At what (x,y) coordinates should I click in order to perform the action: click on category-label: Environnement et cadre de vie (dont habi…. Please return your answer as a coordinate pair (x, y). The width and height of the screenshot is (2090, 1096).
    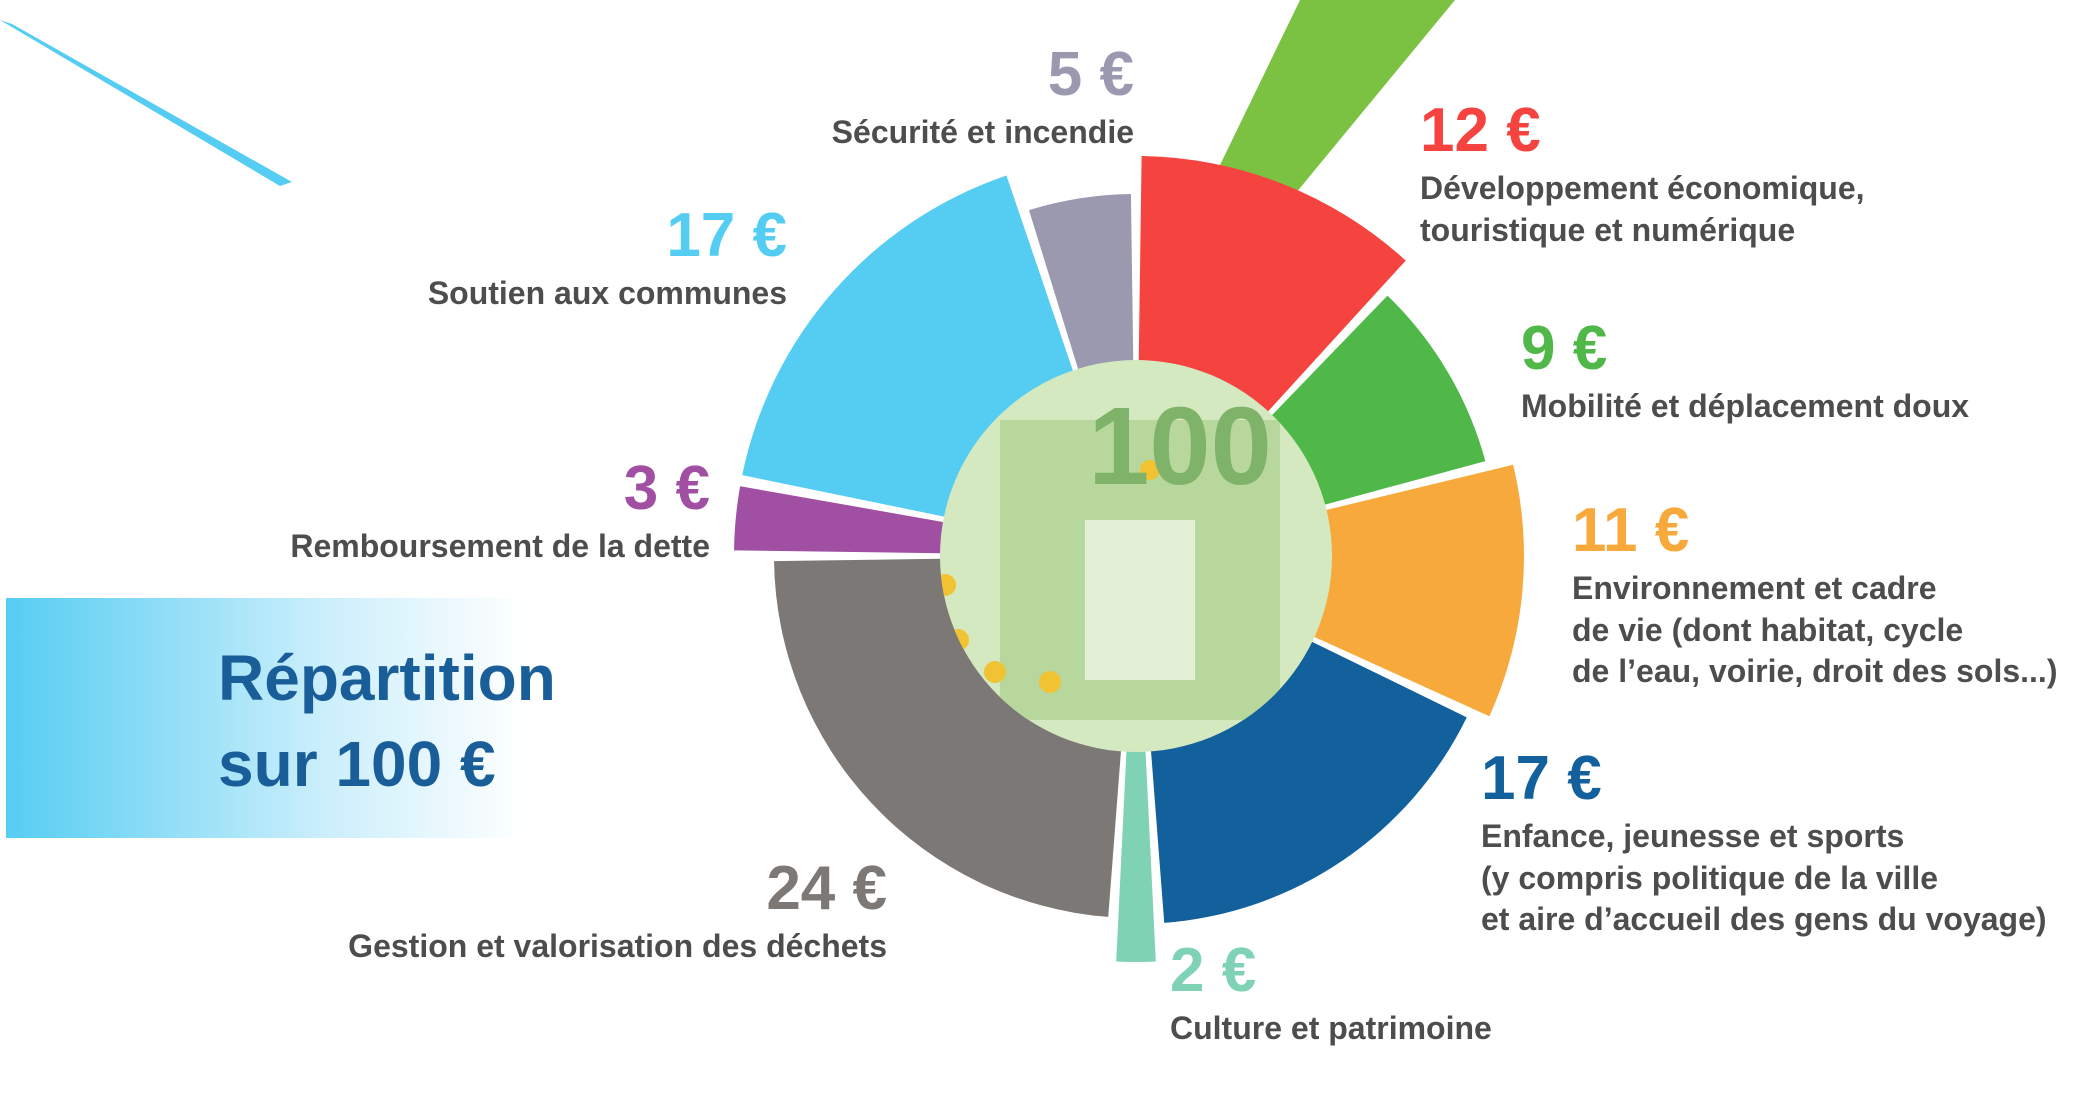
    Looking at the image, I should click on (1815, 630).